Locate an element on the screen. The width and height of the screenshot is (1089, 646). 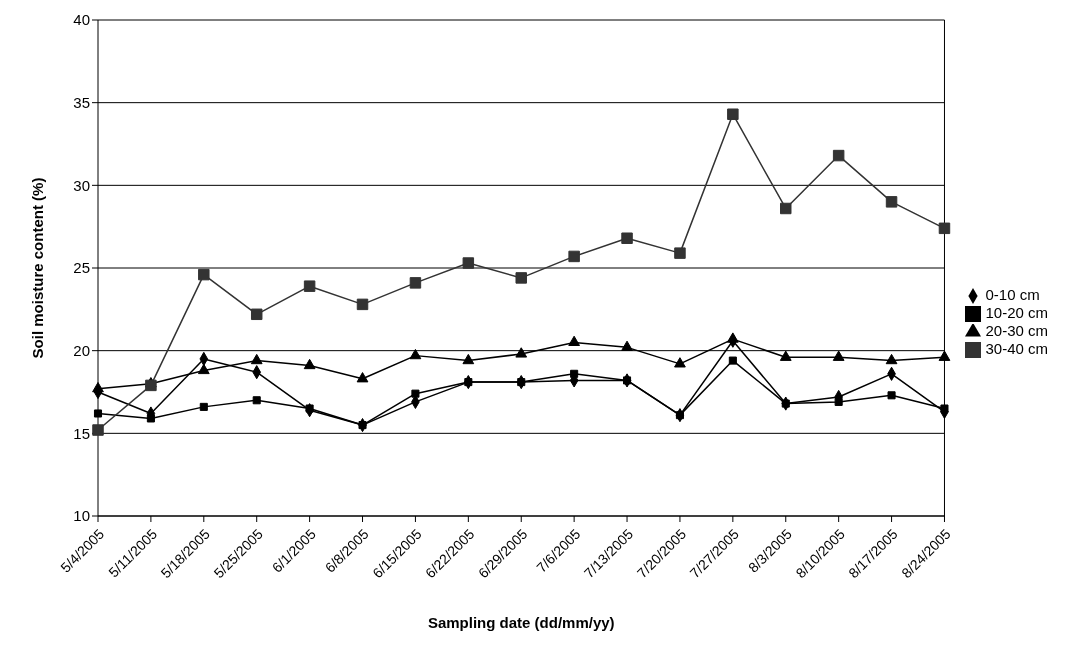
legend-label: 20-30 cm is located at coordinates (1016, 330).